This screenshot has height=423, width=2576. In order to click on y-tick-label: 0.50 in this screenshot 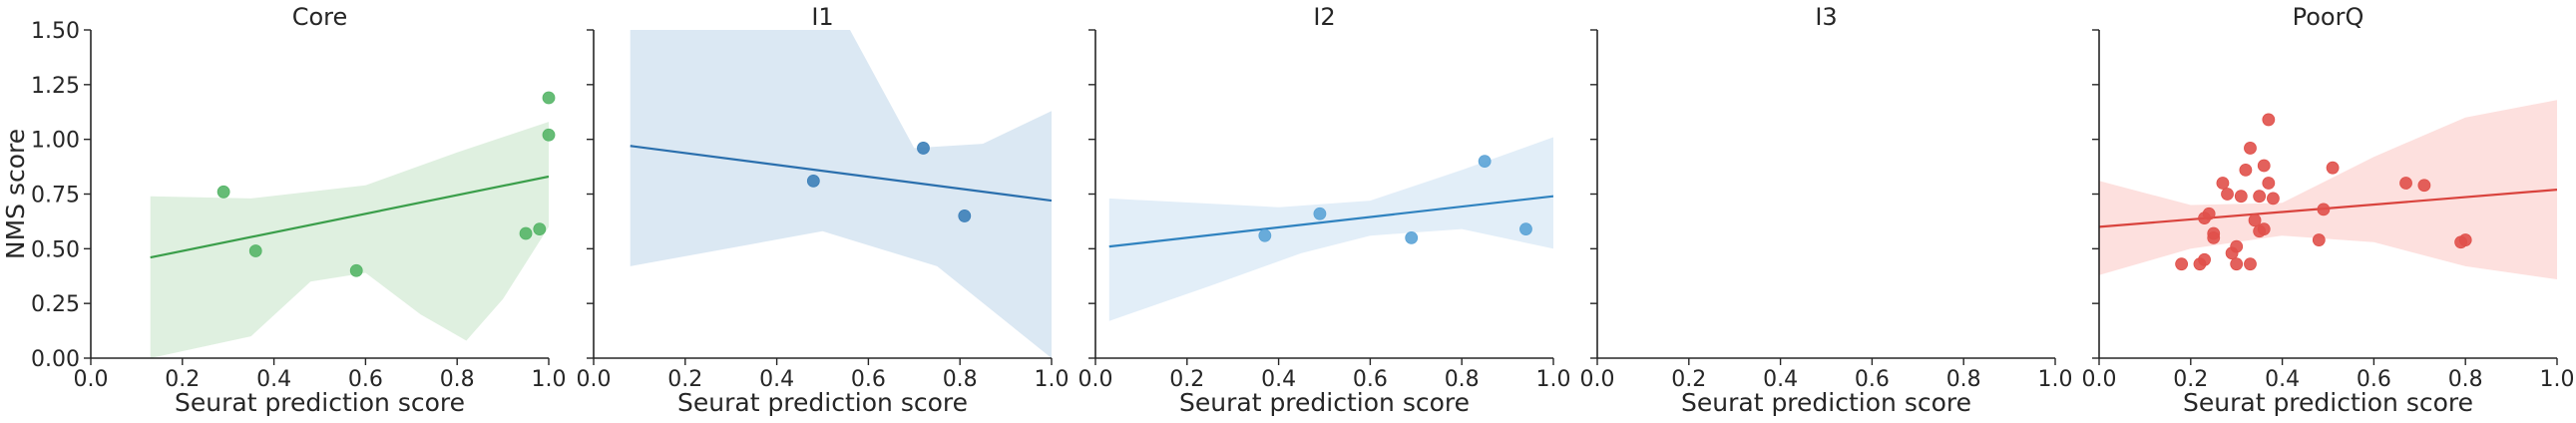, I will do `click(55, 249)`.